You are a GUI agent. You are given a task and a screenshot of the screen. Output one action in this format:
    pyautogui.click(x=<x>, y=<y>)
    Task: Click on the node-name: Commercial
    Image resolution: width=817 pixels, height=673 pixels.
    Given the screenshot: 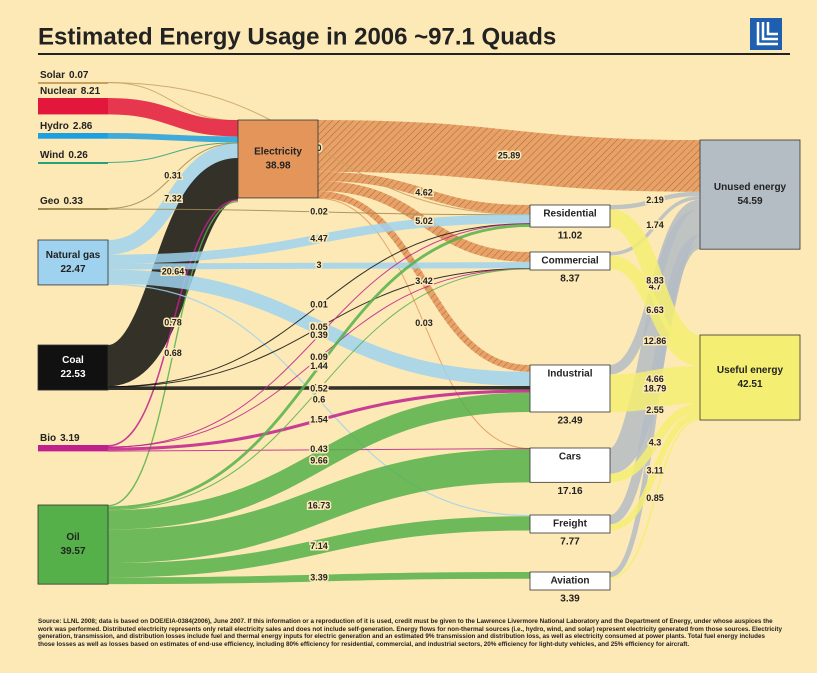 What is the action you would take?
    pyautogui.click(x=569, y=261)
    